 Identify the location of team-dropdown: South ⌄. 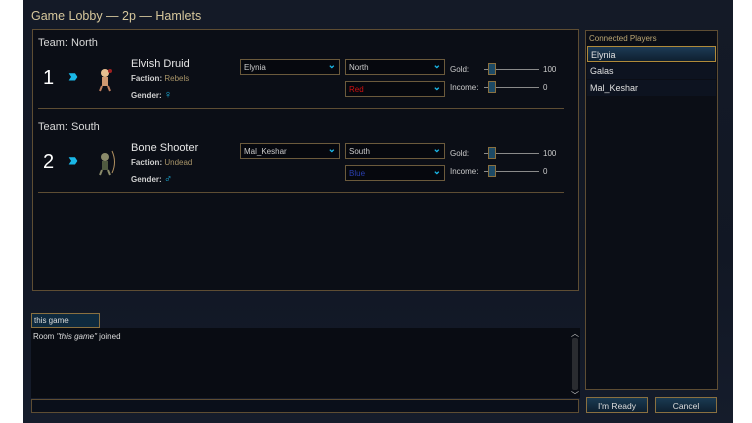
(395, 151).